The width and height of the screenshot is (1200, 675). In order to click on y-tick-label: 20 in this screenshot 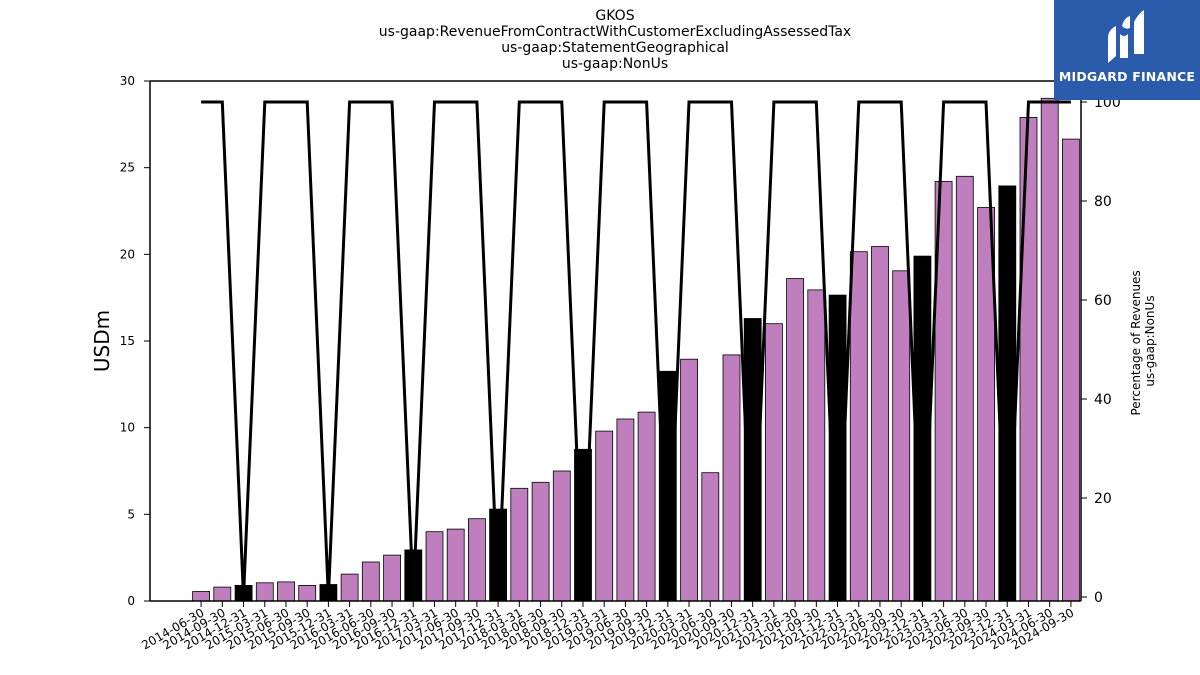, I will do `click(127, 254)`.